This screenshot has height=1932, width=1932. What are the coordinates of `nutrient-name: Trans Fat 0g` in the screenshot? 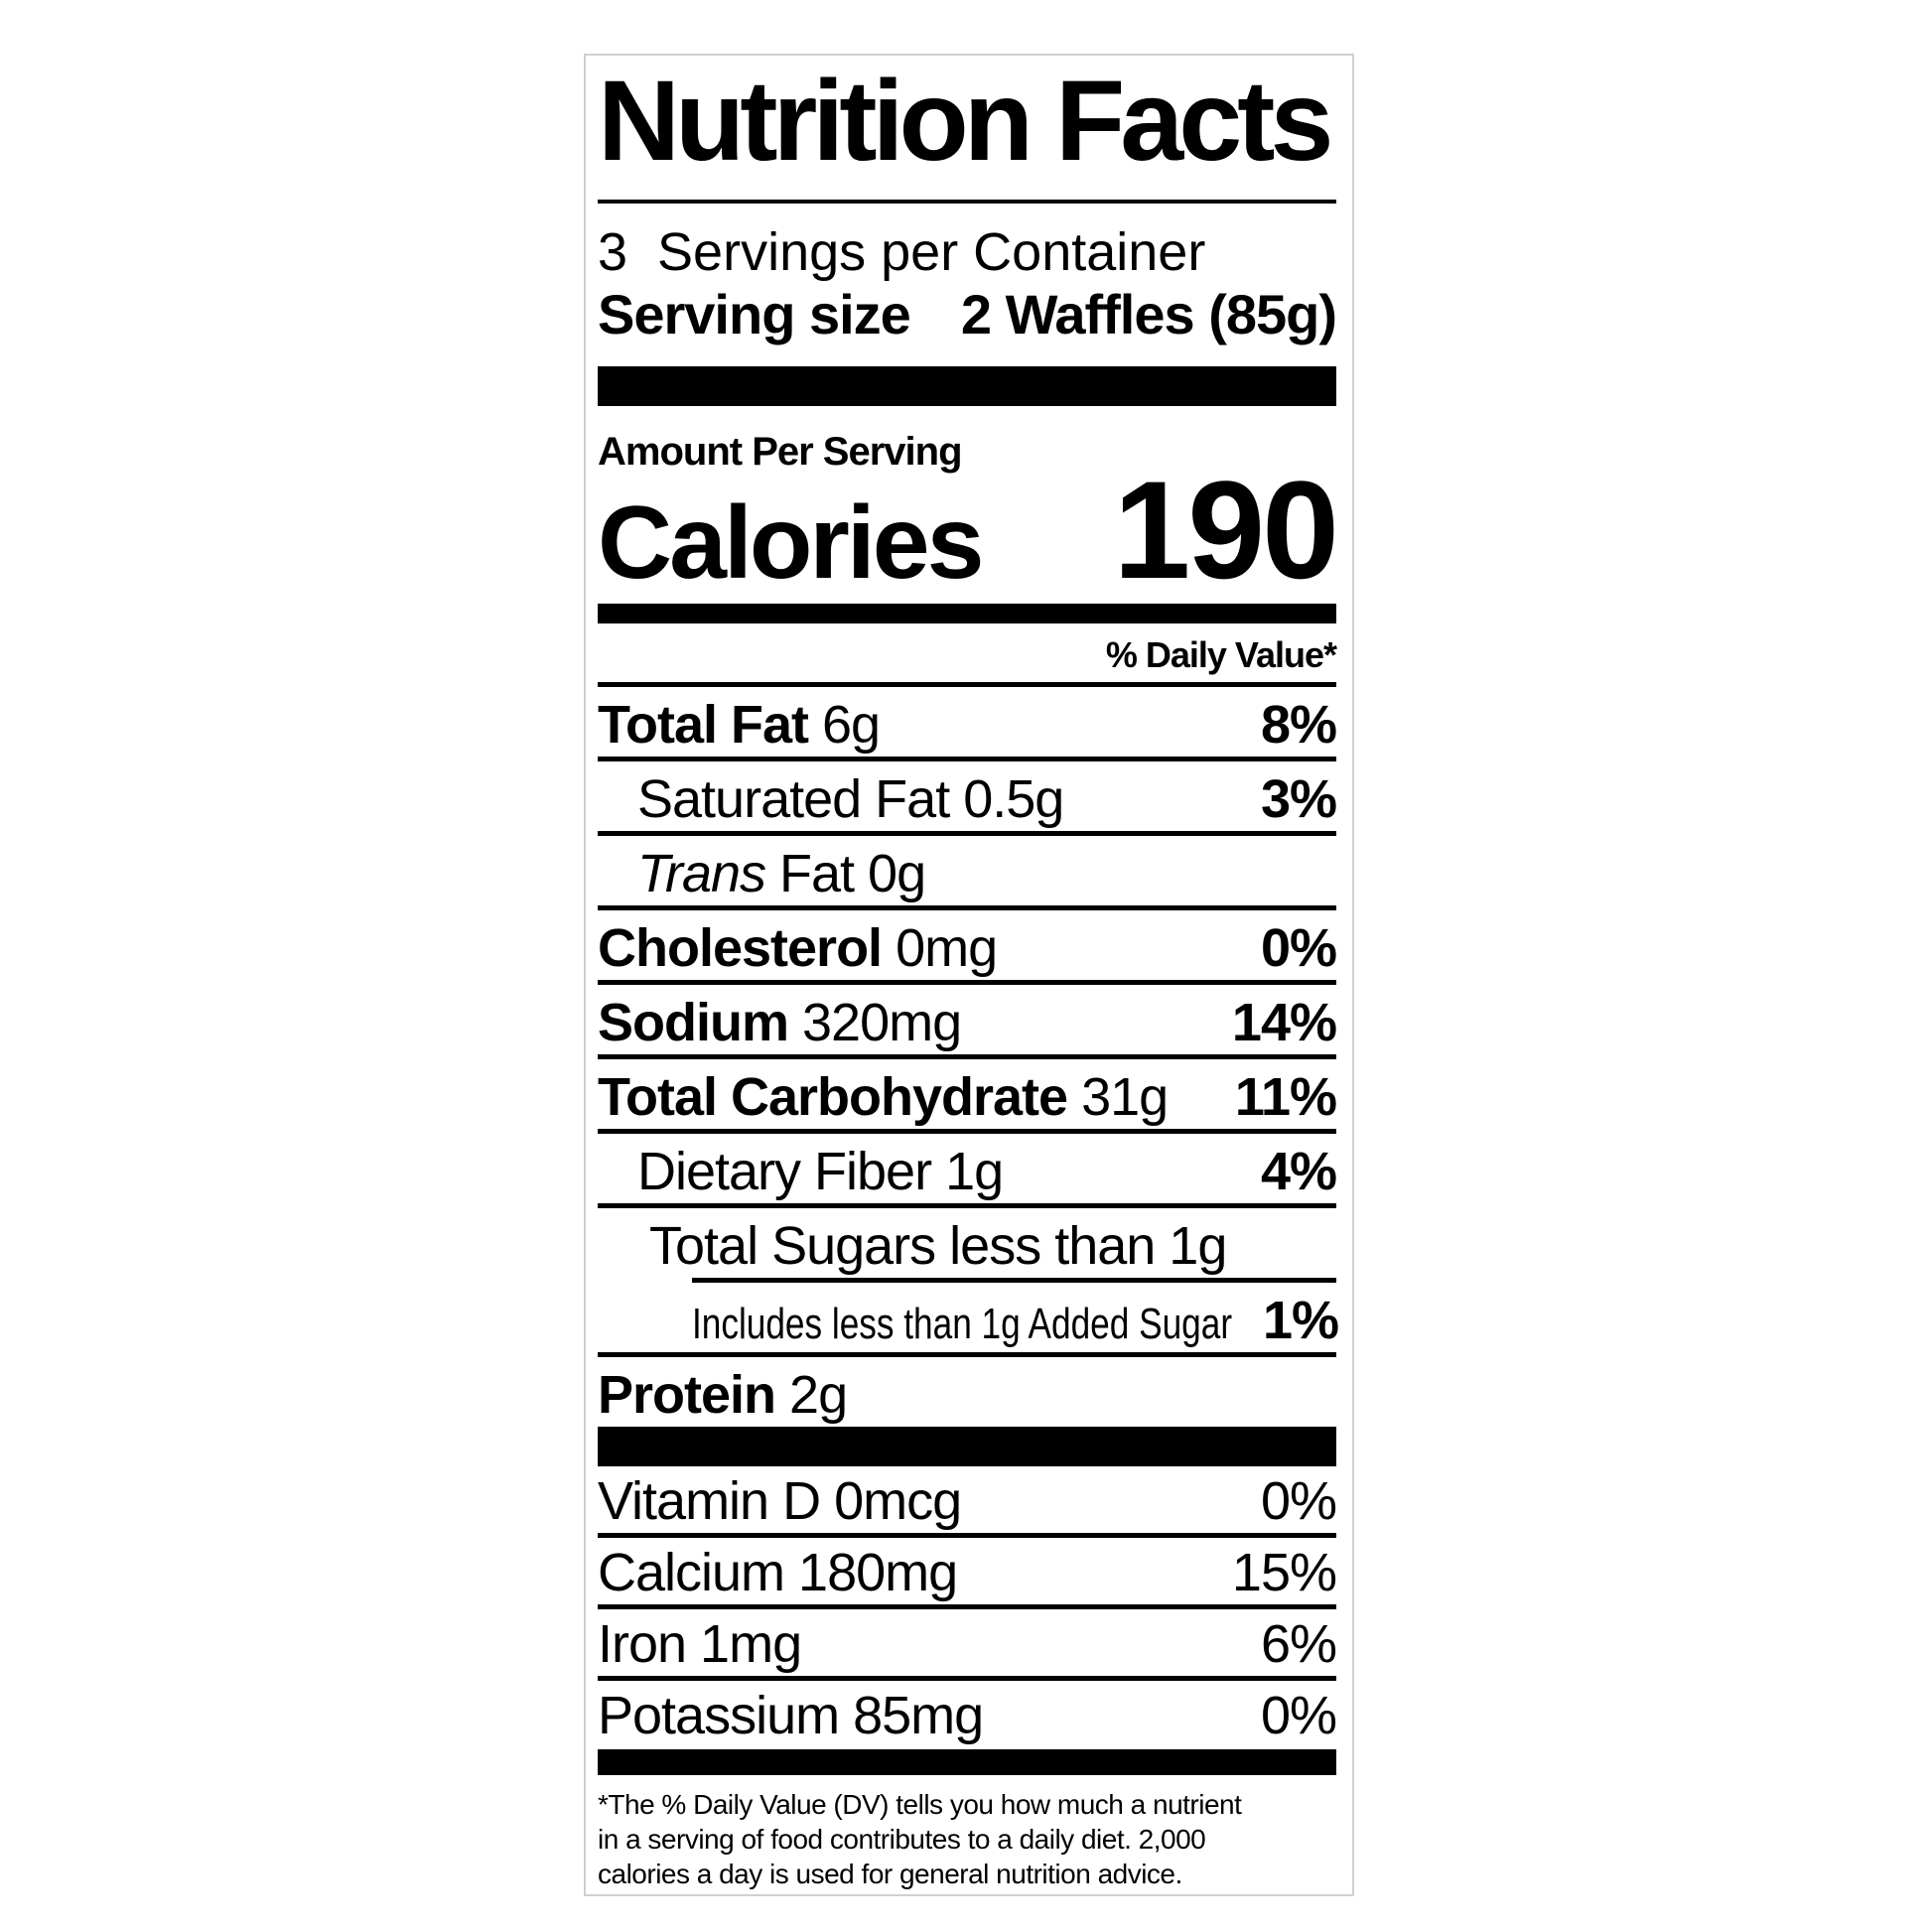 It's located at (781, 874).